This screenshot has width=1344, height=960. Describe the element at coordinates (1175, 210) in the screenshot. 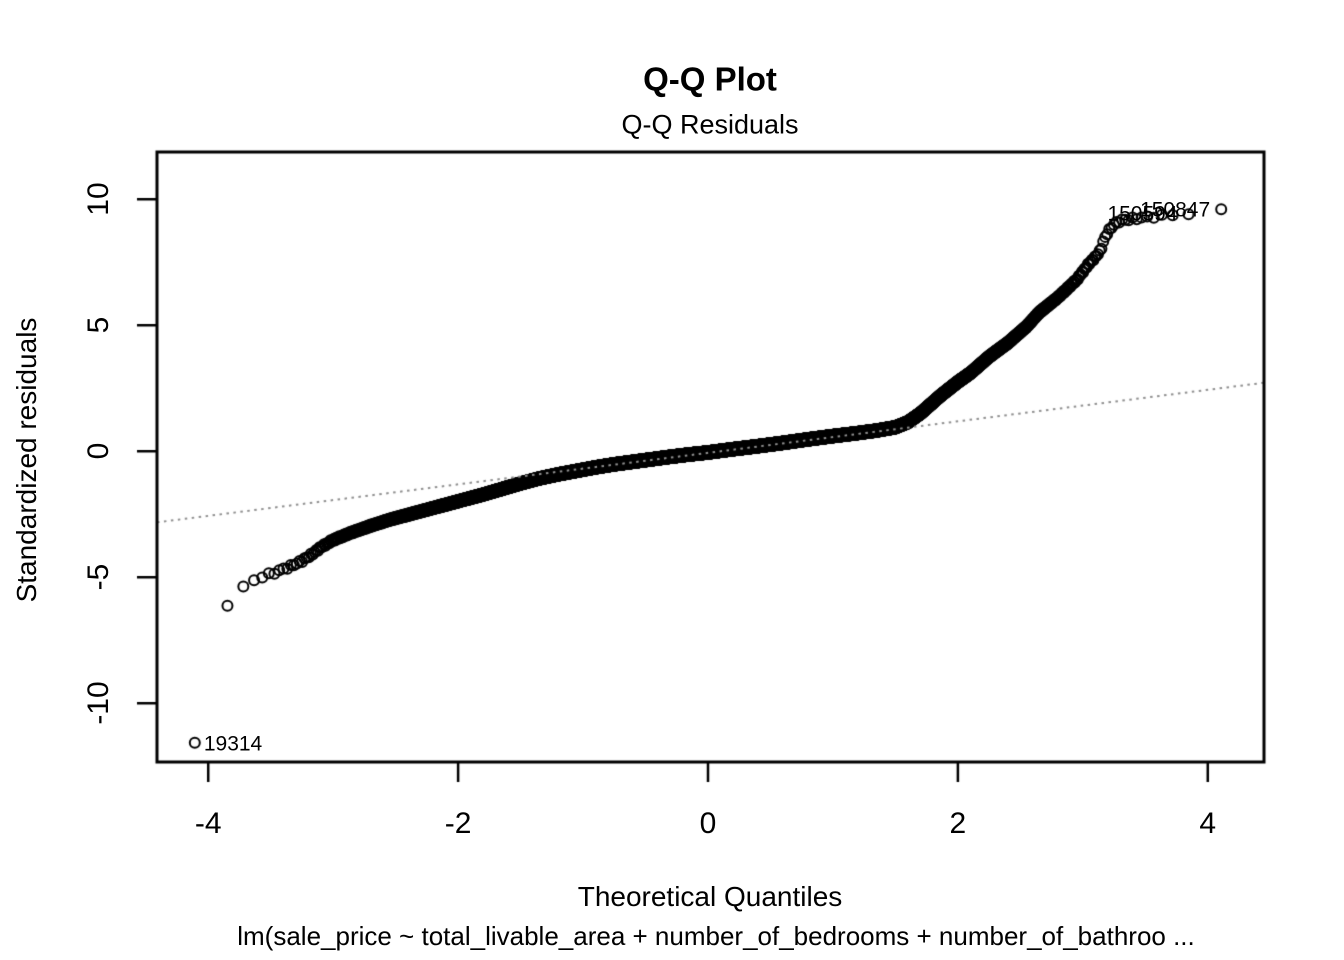

I see `outlier-label: 150847` at that location.